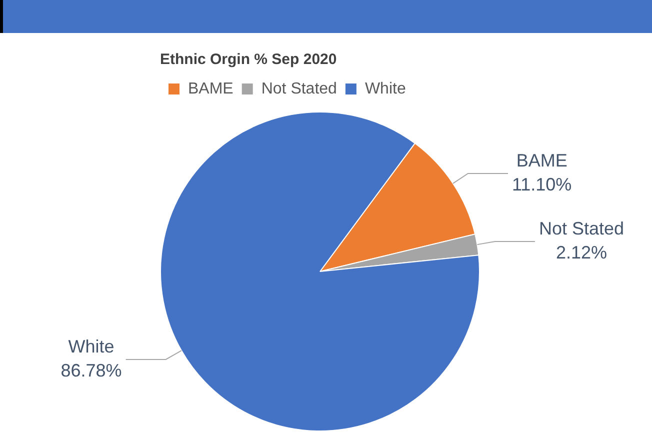 The image size is (652, 439). What do you see at coordinates (211, 89) in the screenshot?
I see `legend-label: BAME` at bounding box center [211, 89].